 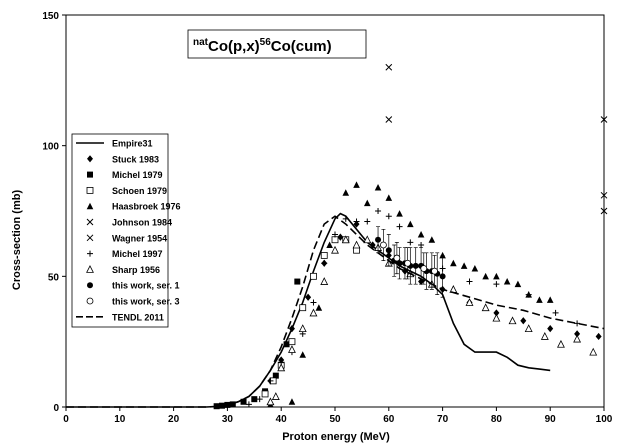 I want to click on legend-label: Empire31, so click(x=132, y=144).